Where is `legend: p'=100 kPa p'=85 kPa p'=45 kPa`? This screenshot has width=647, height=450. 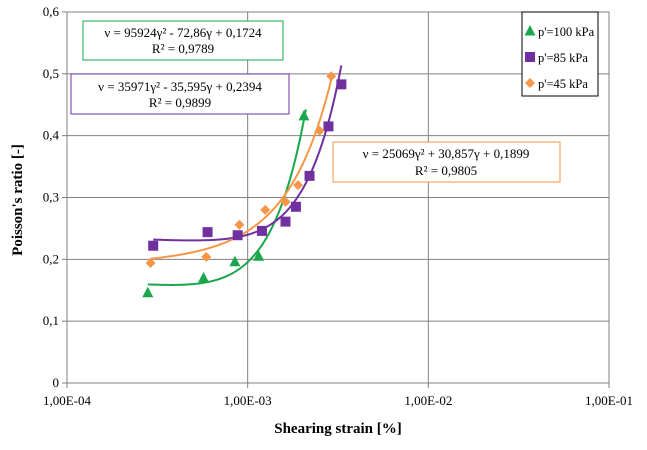
legend: p'=100 kPa p'=85 kPa p'=45 kPa is located at coordinates (560, 54).